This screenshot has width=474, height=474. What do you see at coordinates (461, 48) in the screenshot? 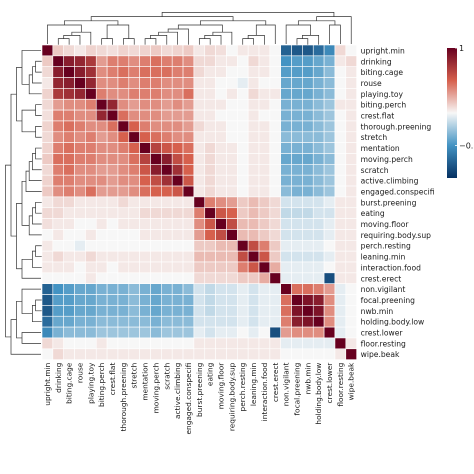
I see `colorbar-tick-label: 1` at bounding box center [461, 48].